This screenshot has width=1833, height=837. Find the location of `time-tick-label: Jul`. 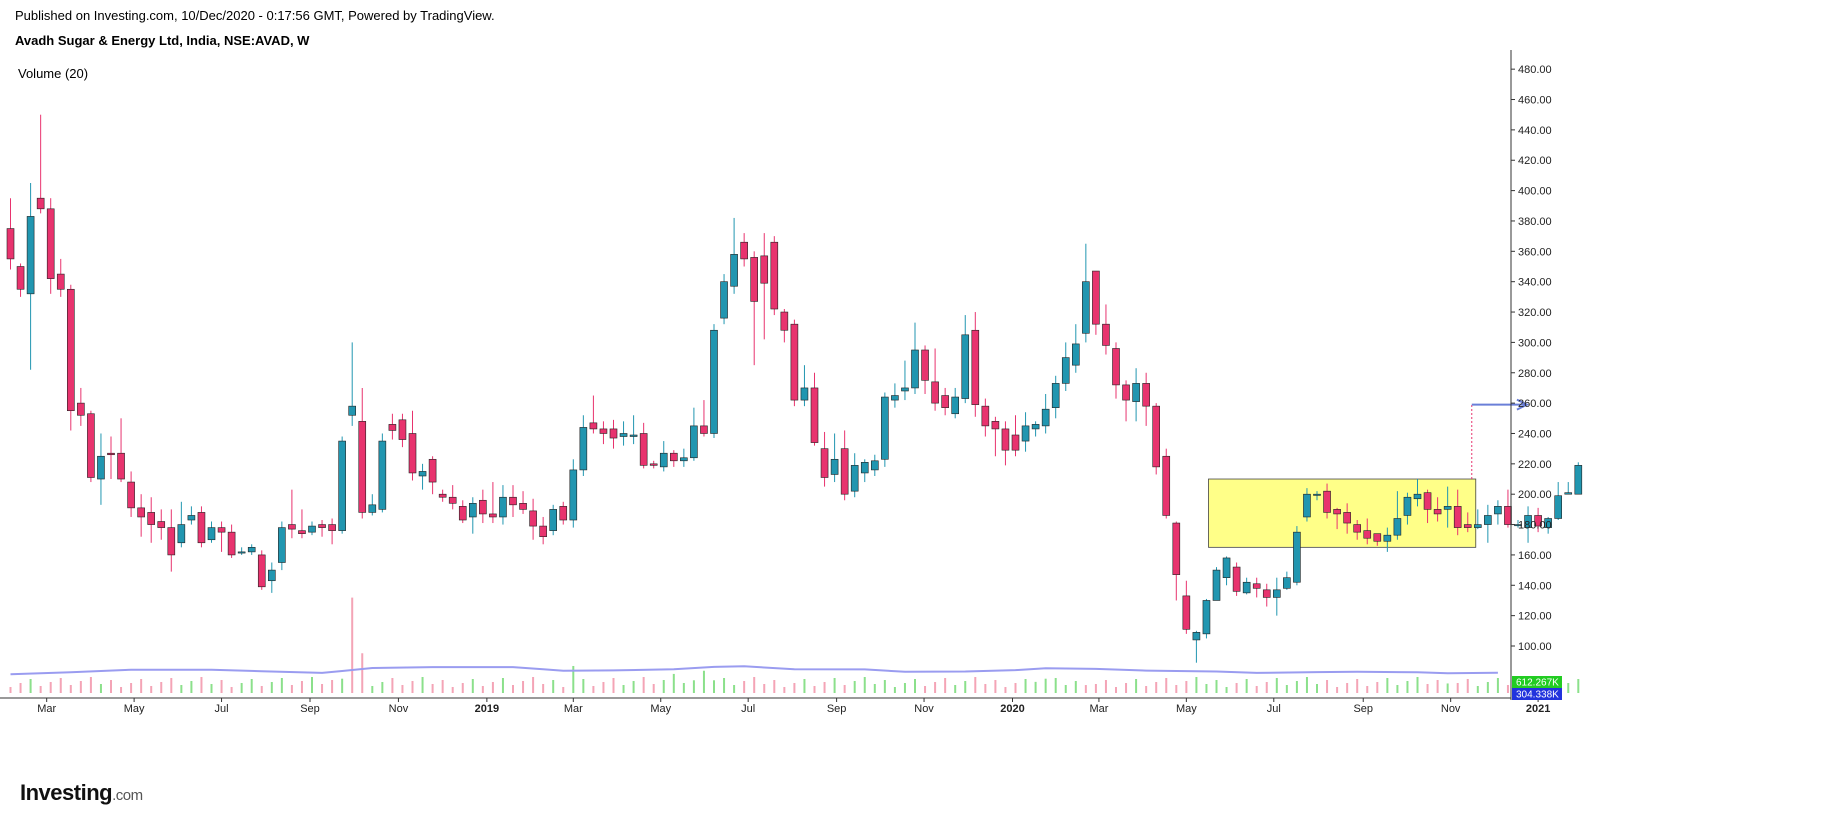

time-tick-label: Jul is located at coordinates (748, 709).